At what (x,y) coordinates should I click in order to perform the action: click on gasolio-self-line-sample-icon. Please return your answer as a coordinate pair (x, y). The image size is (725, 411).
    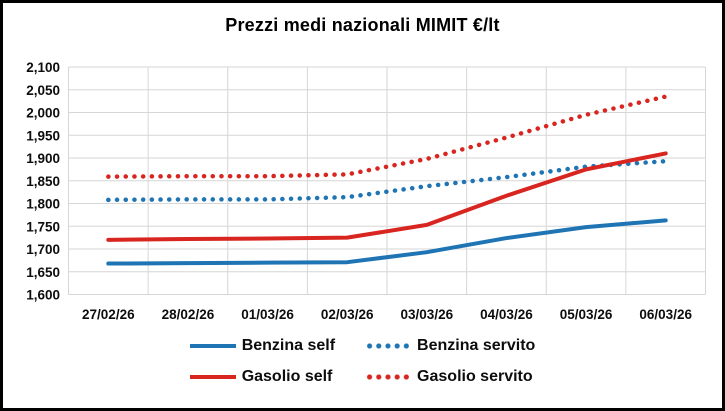
    Looking at the image, I should click on (212, 377).